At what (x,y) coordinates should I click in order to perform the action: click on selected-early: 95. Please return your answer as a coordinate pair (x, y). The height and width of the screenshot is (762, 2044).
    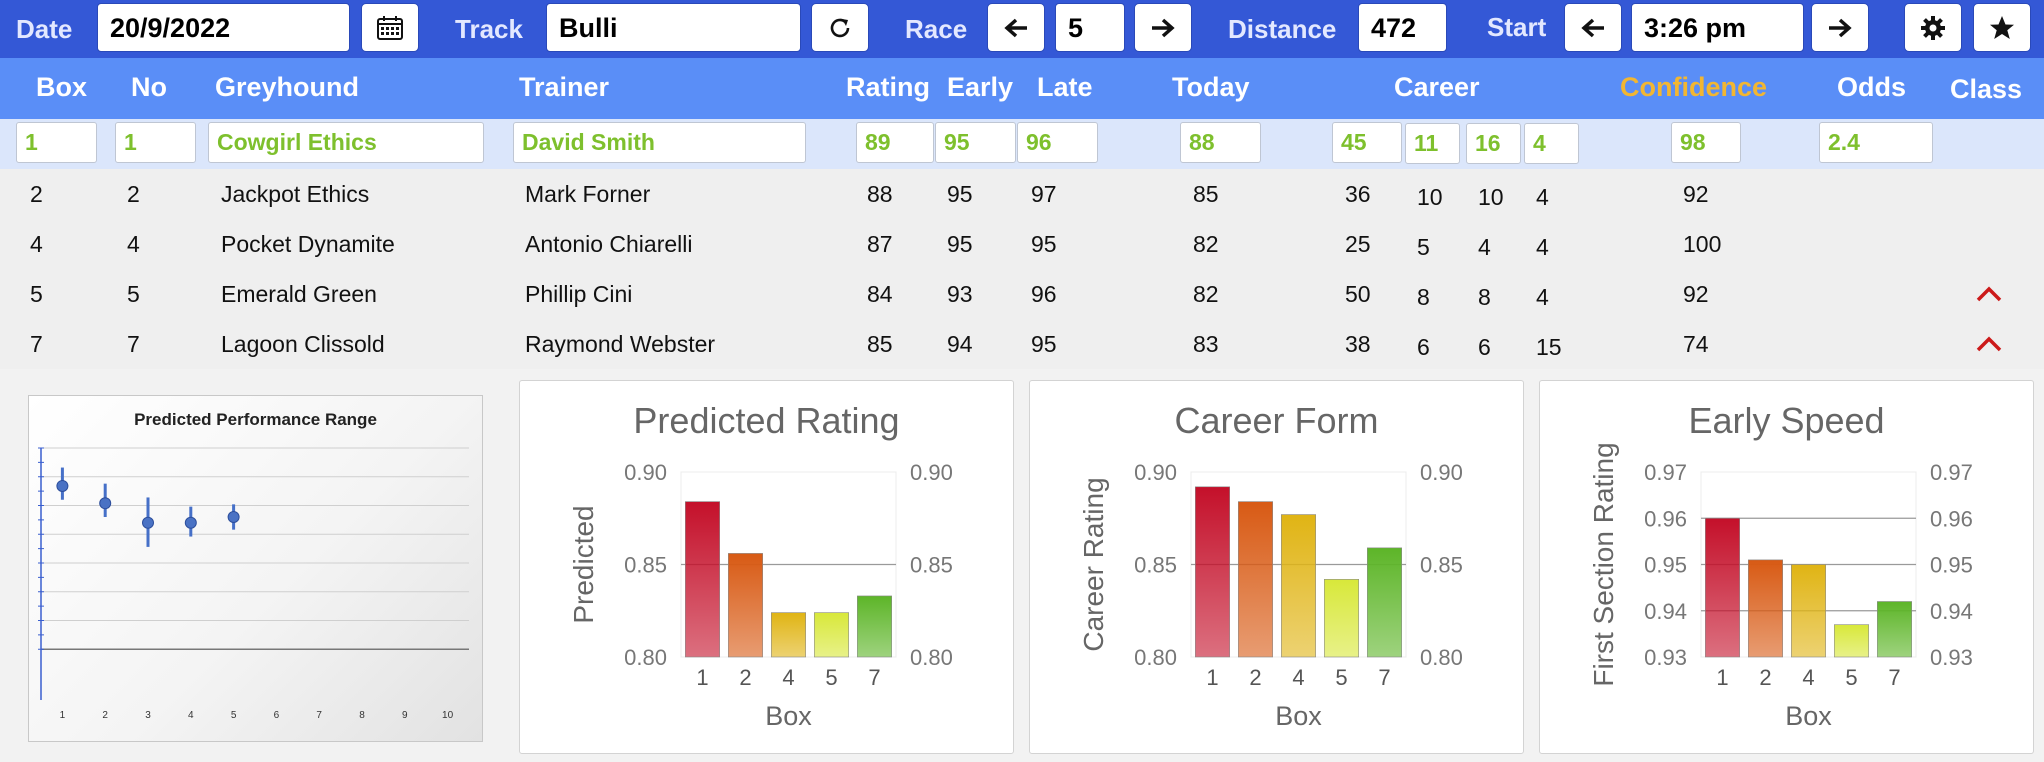
    Looking at the image, I should click on (975, 142).